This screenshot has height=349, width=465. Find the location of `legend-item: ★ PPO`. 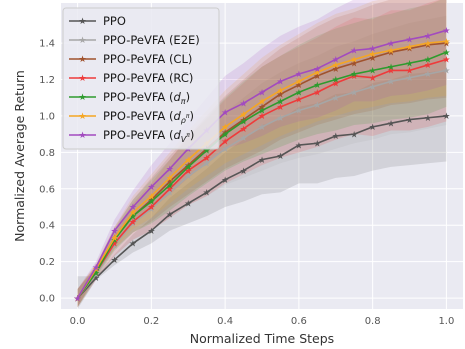

legend-item: ★ PPO is located at coordinates (97, 21).